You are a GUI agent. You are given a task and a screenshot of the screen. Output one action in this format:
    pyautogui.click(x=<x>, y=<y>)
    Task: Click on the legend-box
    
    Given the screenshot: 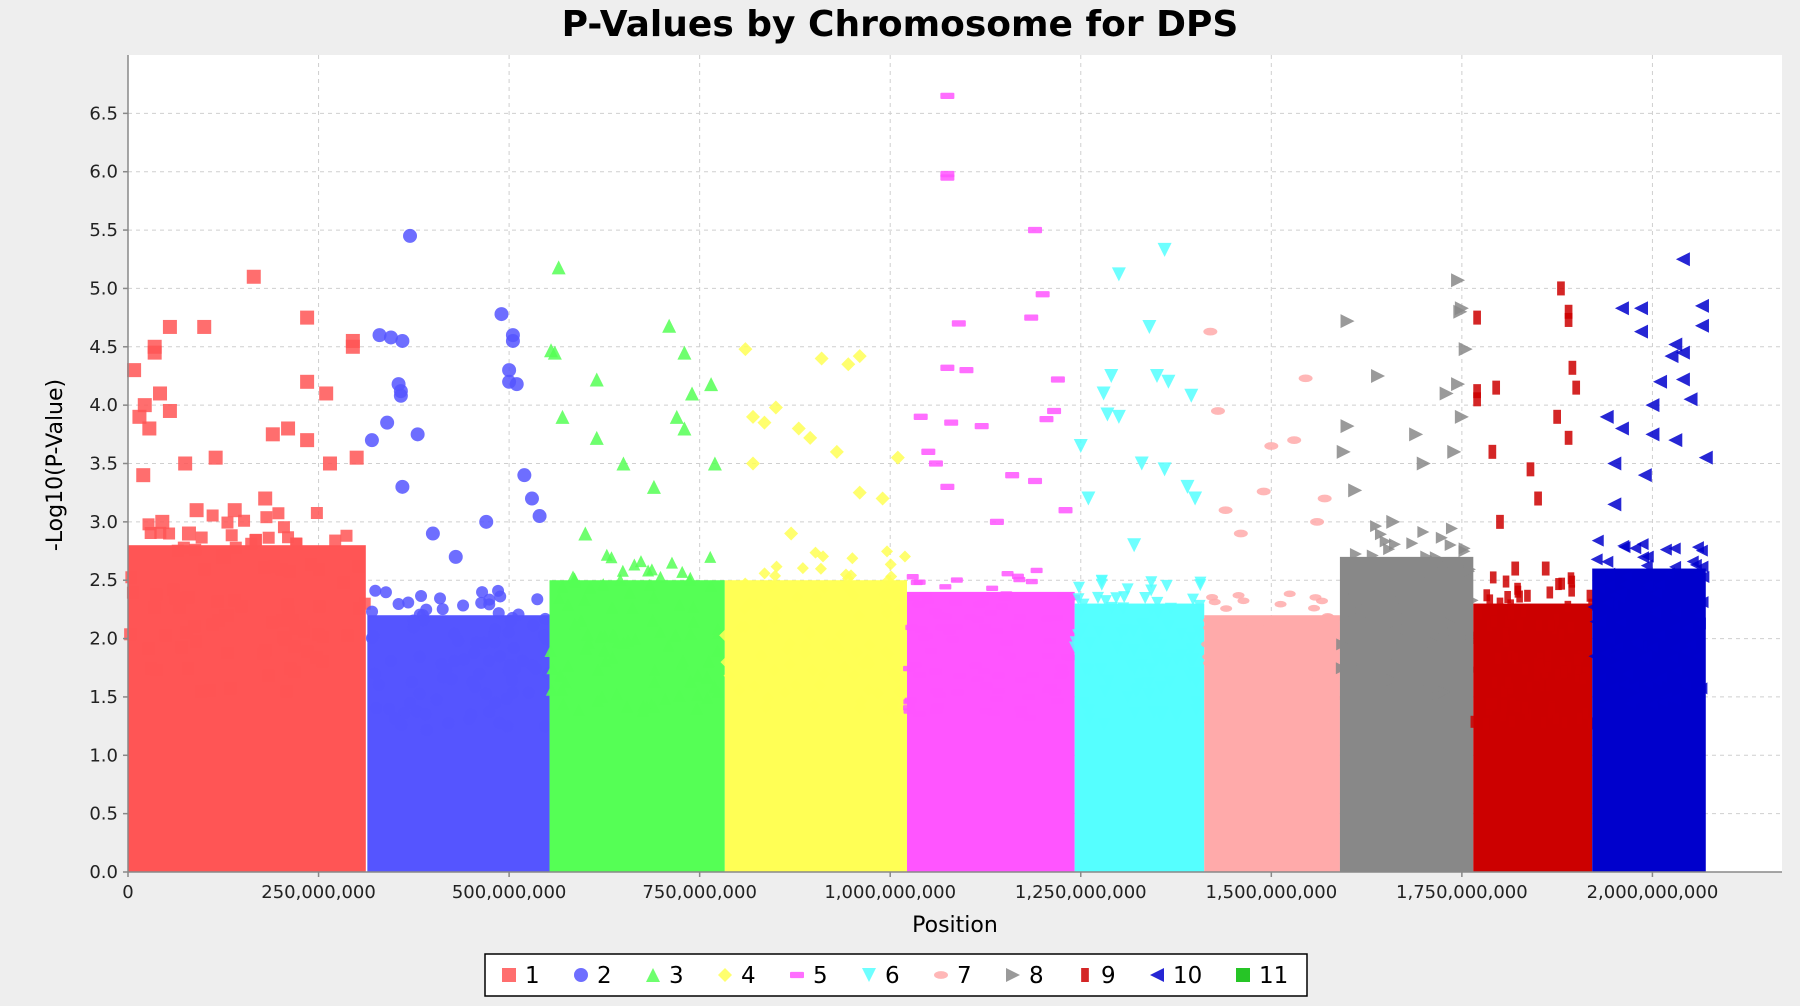 What is the action you would take?
    pyautogui.click(x=896, y=975)
    